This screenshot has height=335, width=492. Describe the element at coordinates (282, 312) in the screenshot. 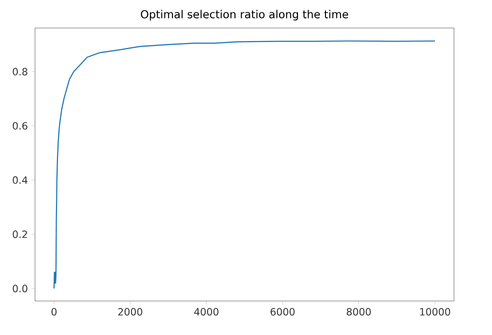

I see `x-tick-label: 6000` at that location.